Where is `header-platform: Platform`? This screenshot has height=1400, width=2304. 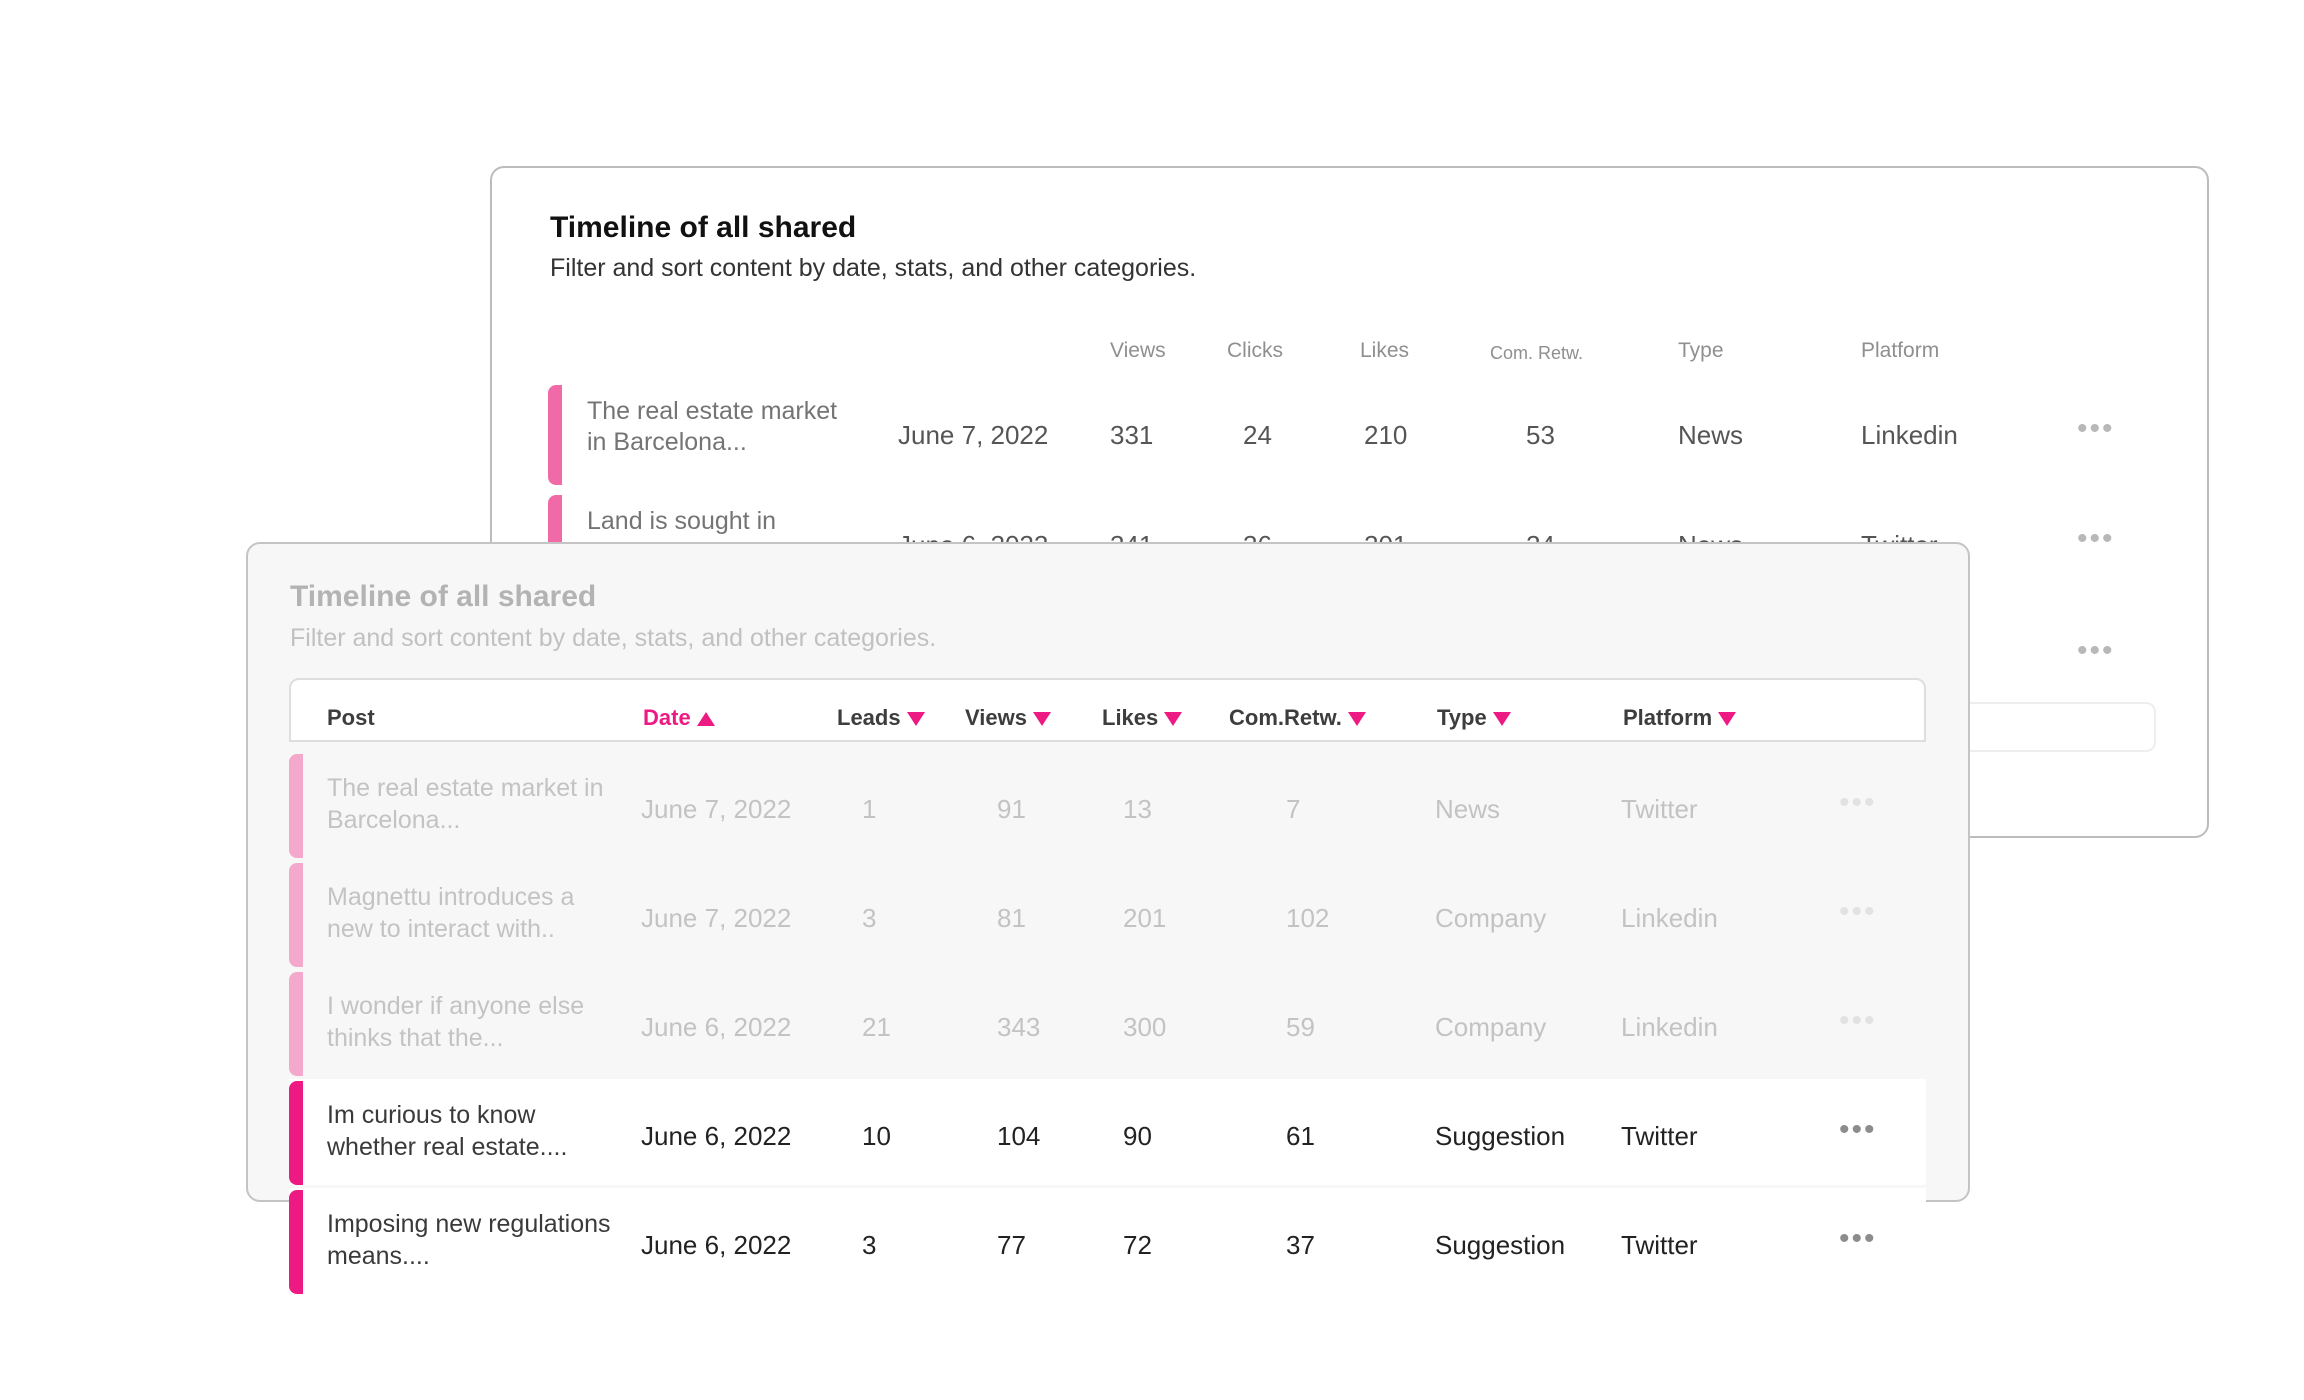
header-platform: Platform is located at coordinates (1680, 718).